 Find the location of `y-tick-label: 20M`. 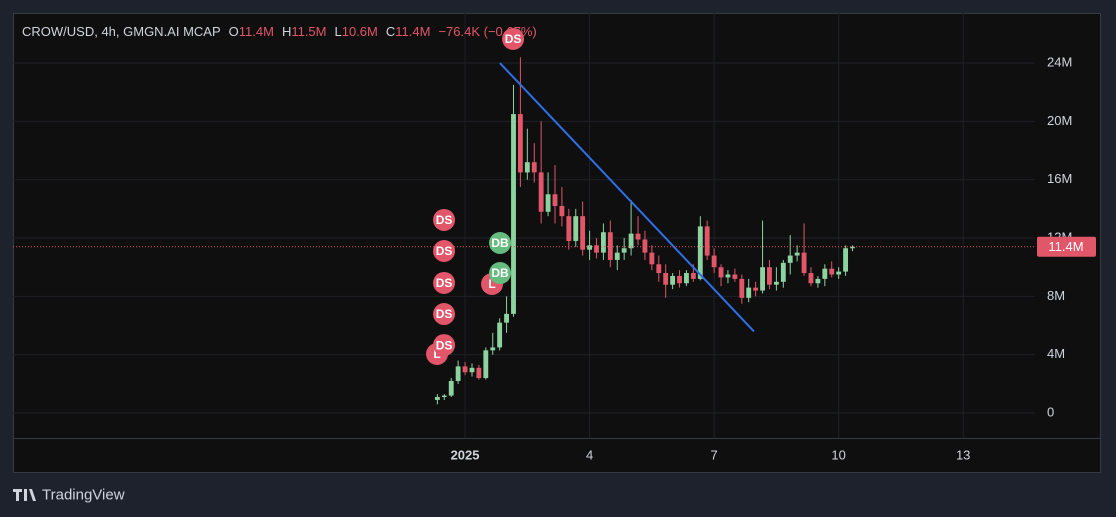

y-tick-label: 20M is located at coordinates (1059, 120).